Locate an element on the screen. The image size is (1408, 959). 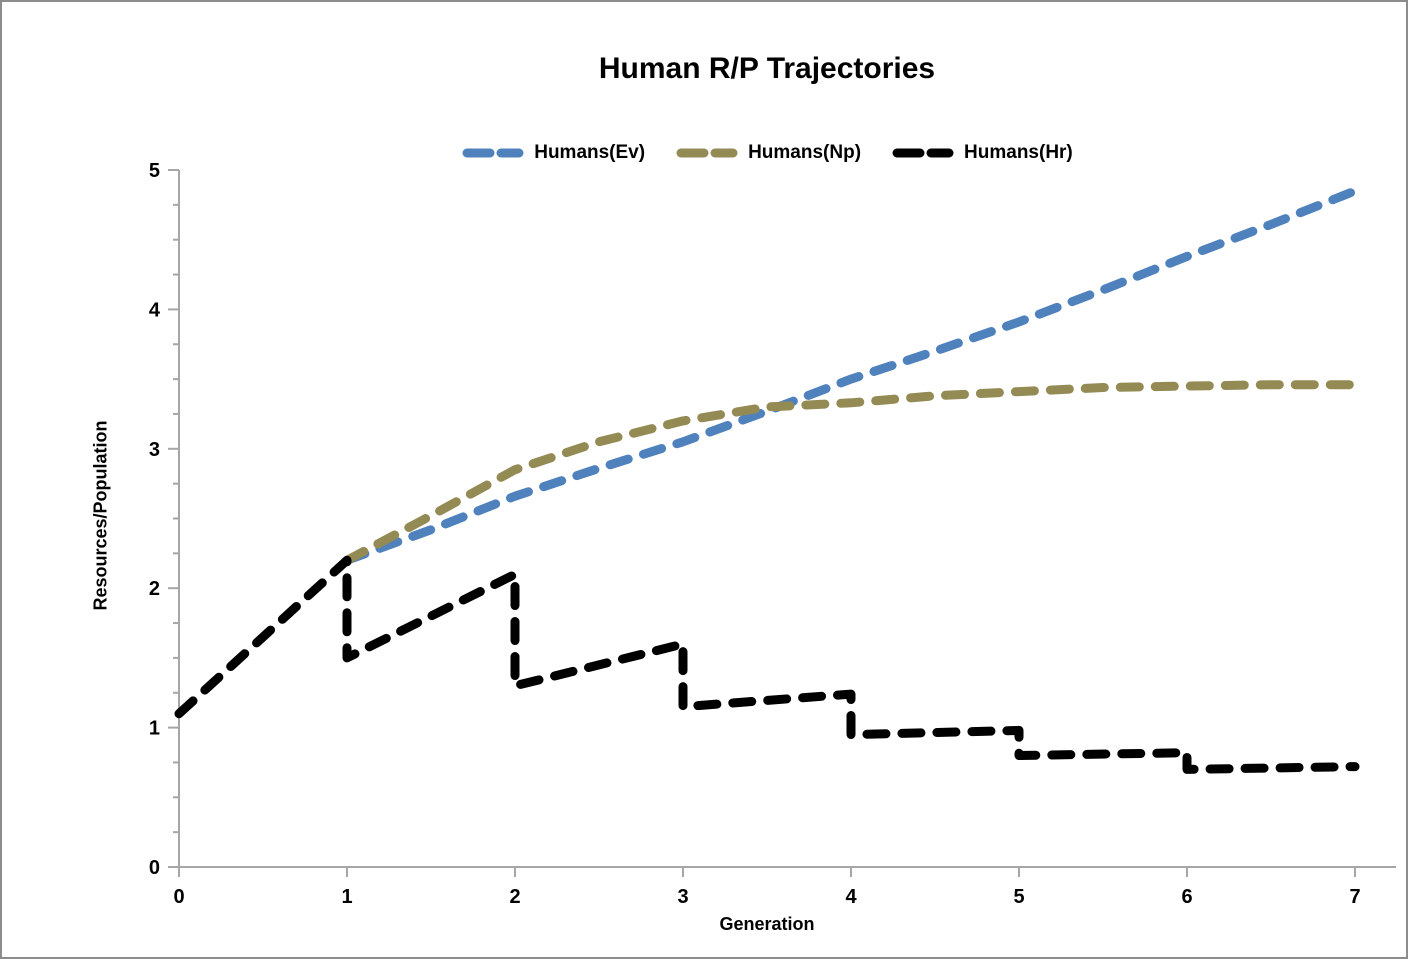
x-tick-label: 2 is located at coordinates (514, 897).